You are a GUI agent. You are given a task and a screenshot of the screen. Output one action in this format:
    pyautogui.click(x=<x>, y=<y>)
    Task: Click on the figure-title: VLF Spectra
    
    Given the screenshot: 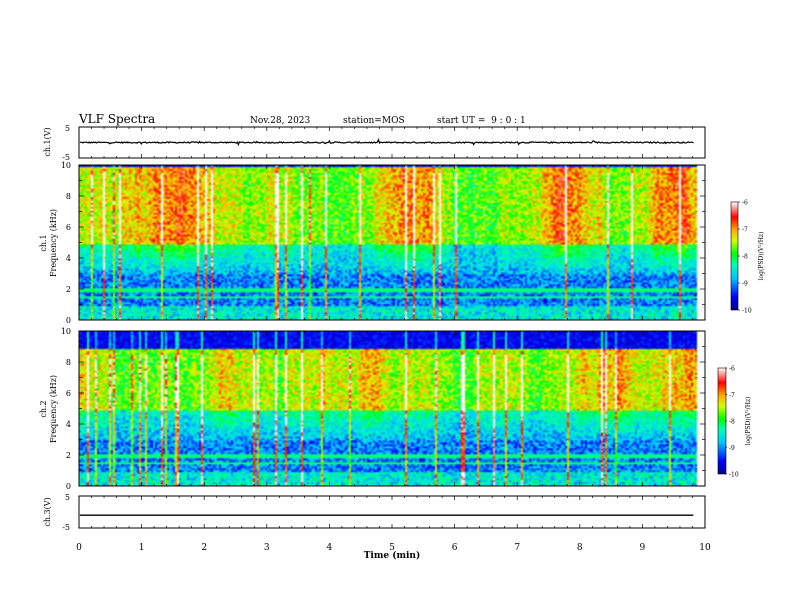 What is the action you would take?
    pyautogui.click(x=116, y=119)
    